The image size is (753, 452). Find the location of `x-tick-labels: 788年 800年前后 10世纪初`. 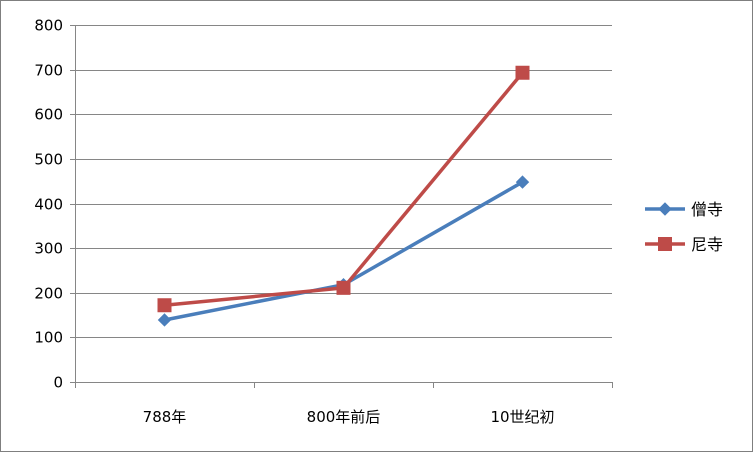

x-tick-labels: 788年 800年前后 10世纪初 is located at coordinates (349, 417).